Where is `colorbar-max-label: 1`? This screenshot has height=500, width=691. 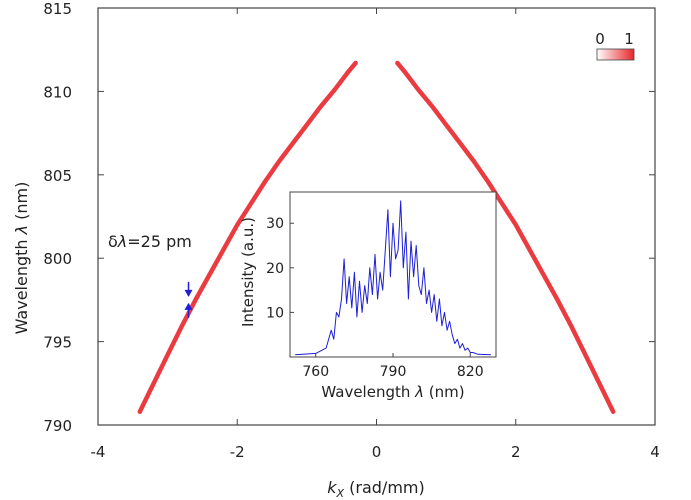
colorbar-max-label: 1 is located at coordinates (629, 39).